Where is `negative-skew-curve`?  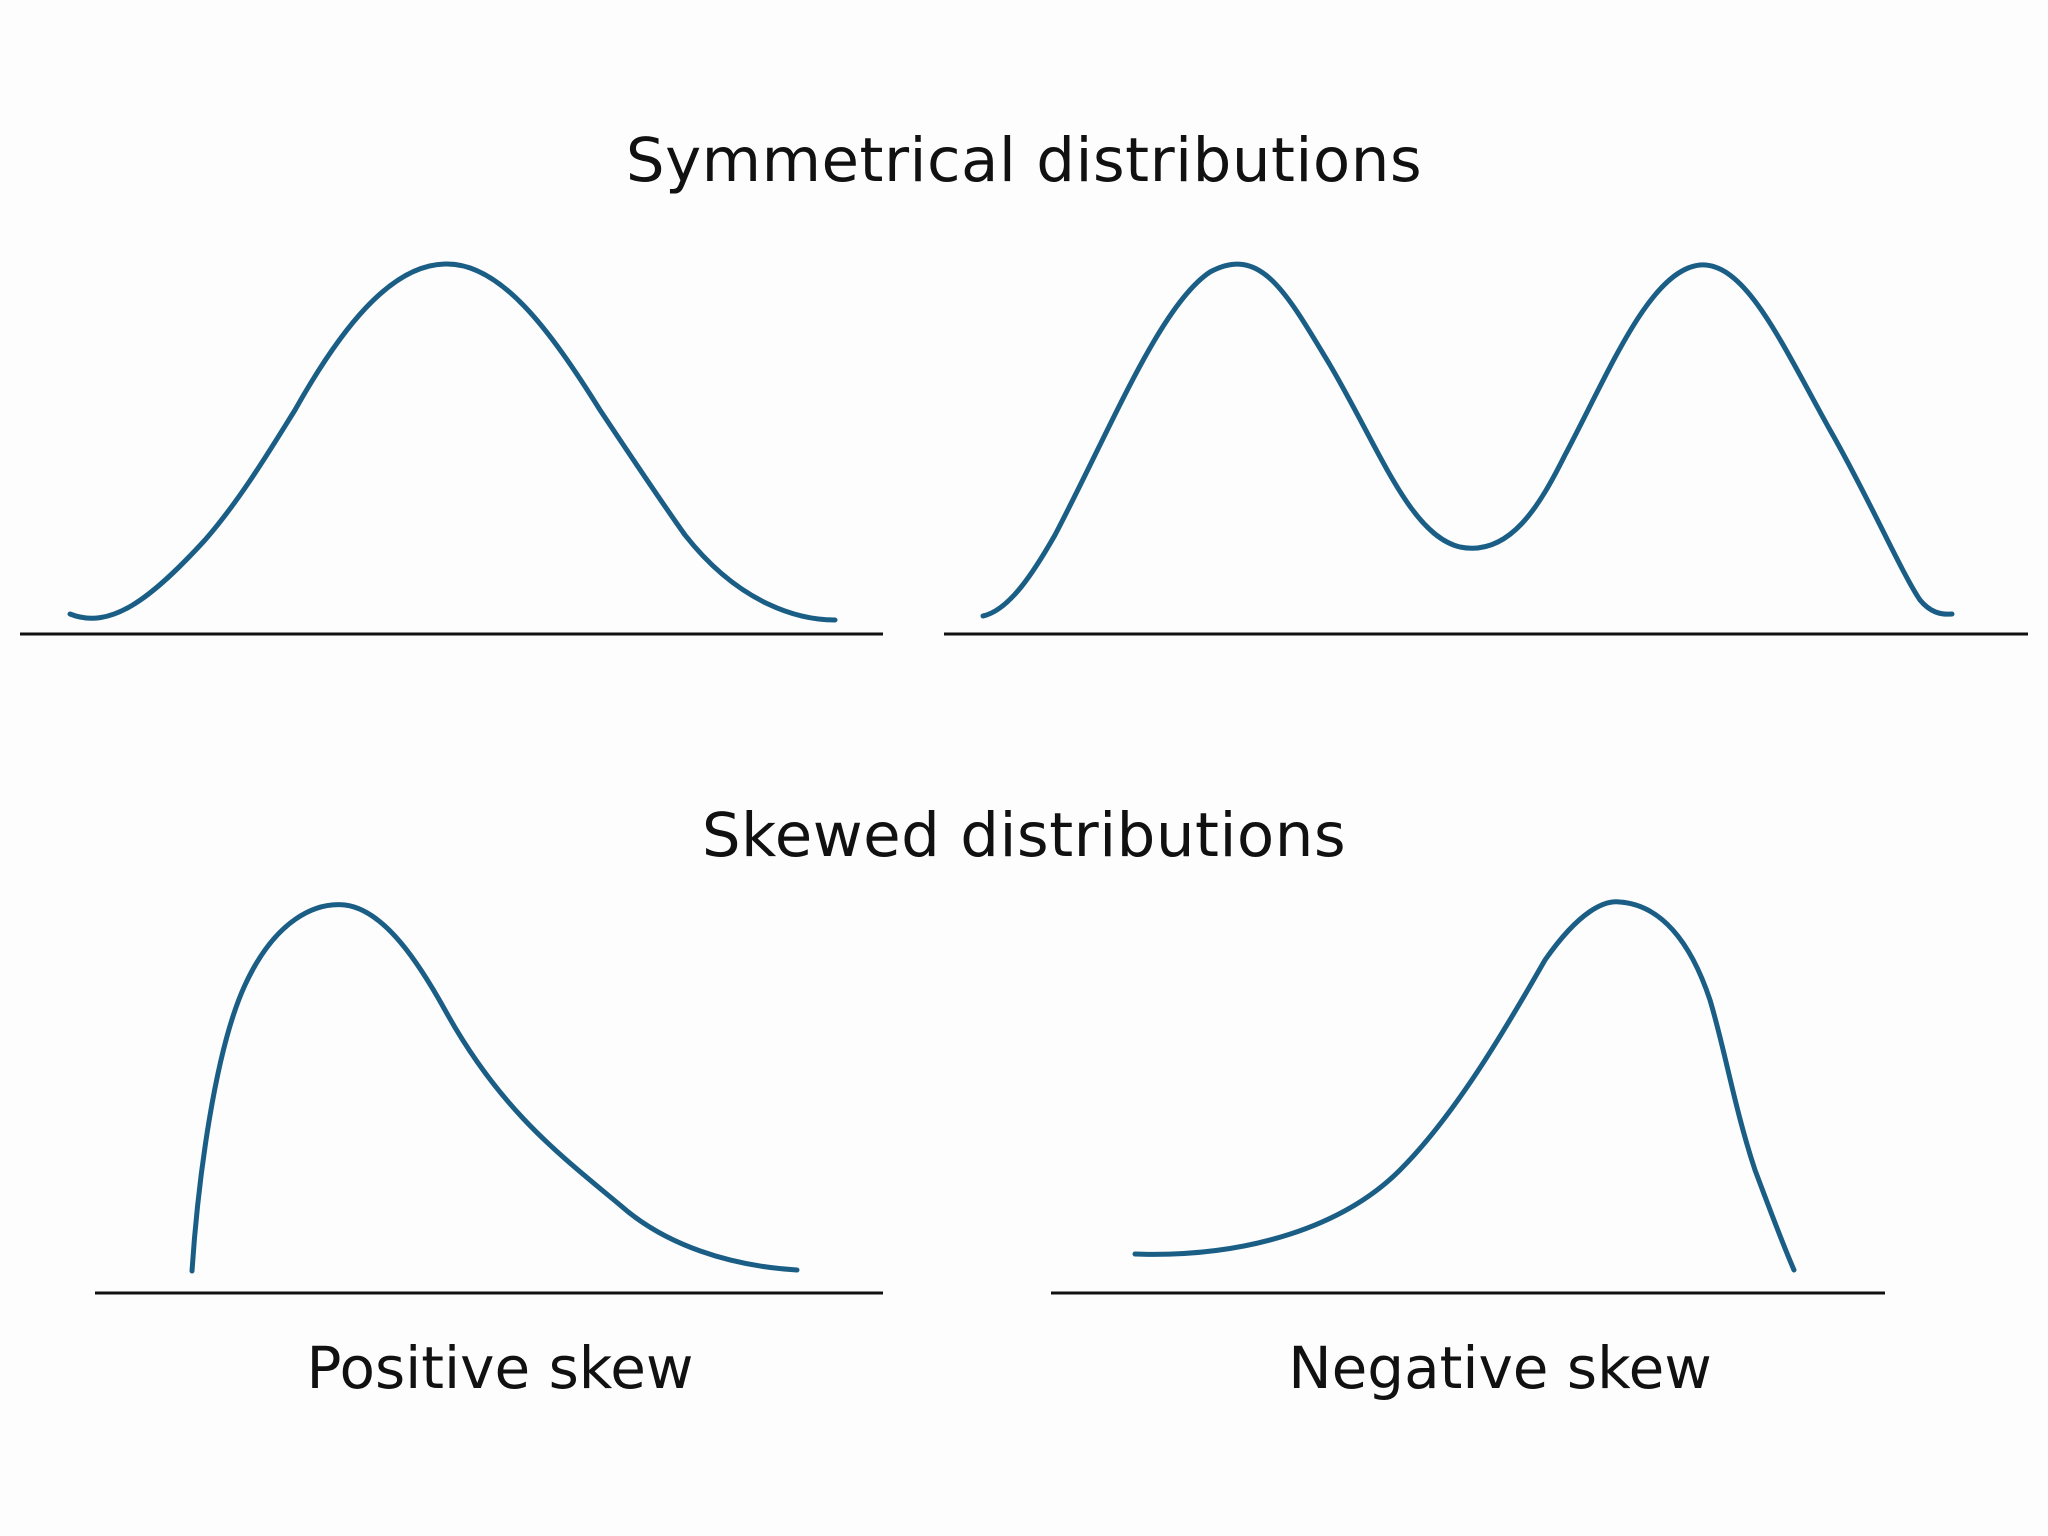 negative-skew-curve is located at coordinates (1464, 1086).